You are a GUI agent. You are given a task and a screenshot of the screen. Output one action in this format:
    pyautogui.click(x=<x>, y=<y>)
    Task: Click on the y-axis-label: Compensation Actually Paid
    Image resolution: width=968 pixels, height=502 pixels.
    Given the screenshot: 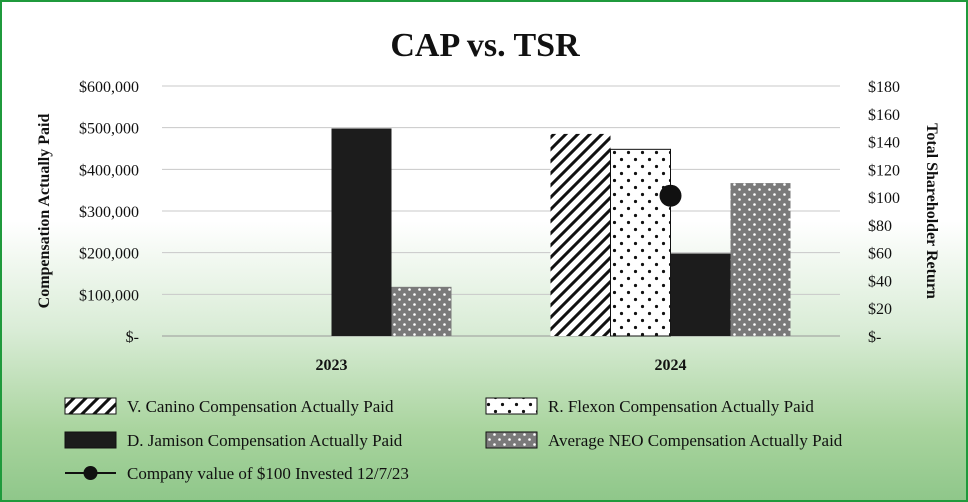 What is the action you would take?
    pyautogui.click(x=44, y=211)
    